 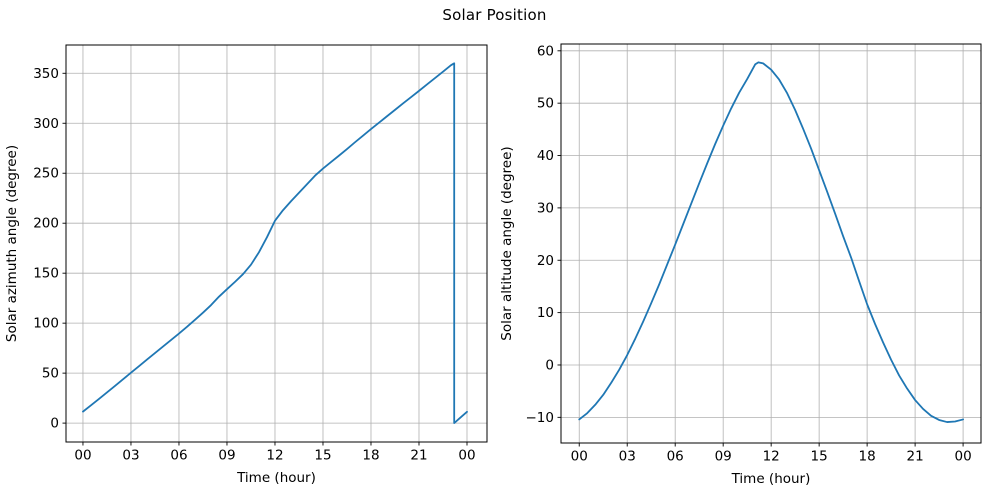 I want to click on y-tick-label: 20, so click(x=545, y=261).